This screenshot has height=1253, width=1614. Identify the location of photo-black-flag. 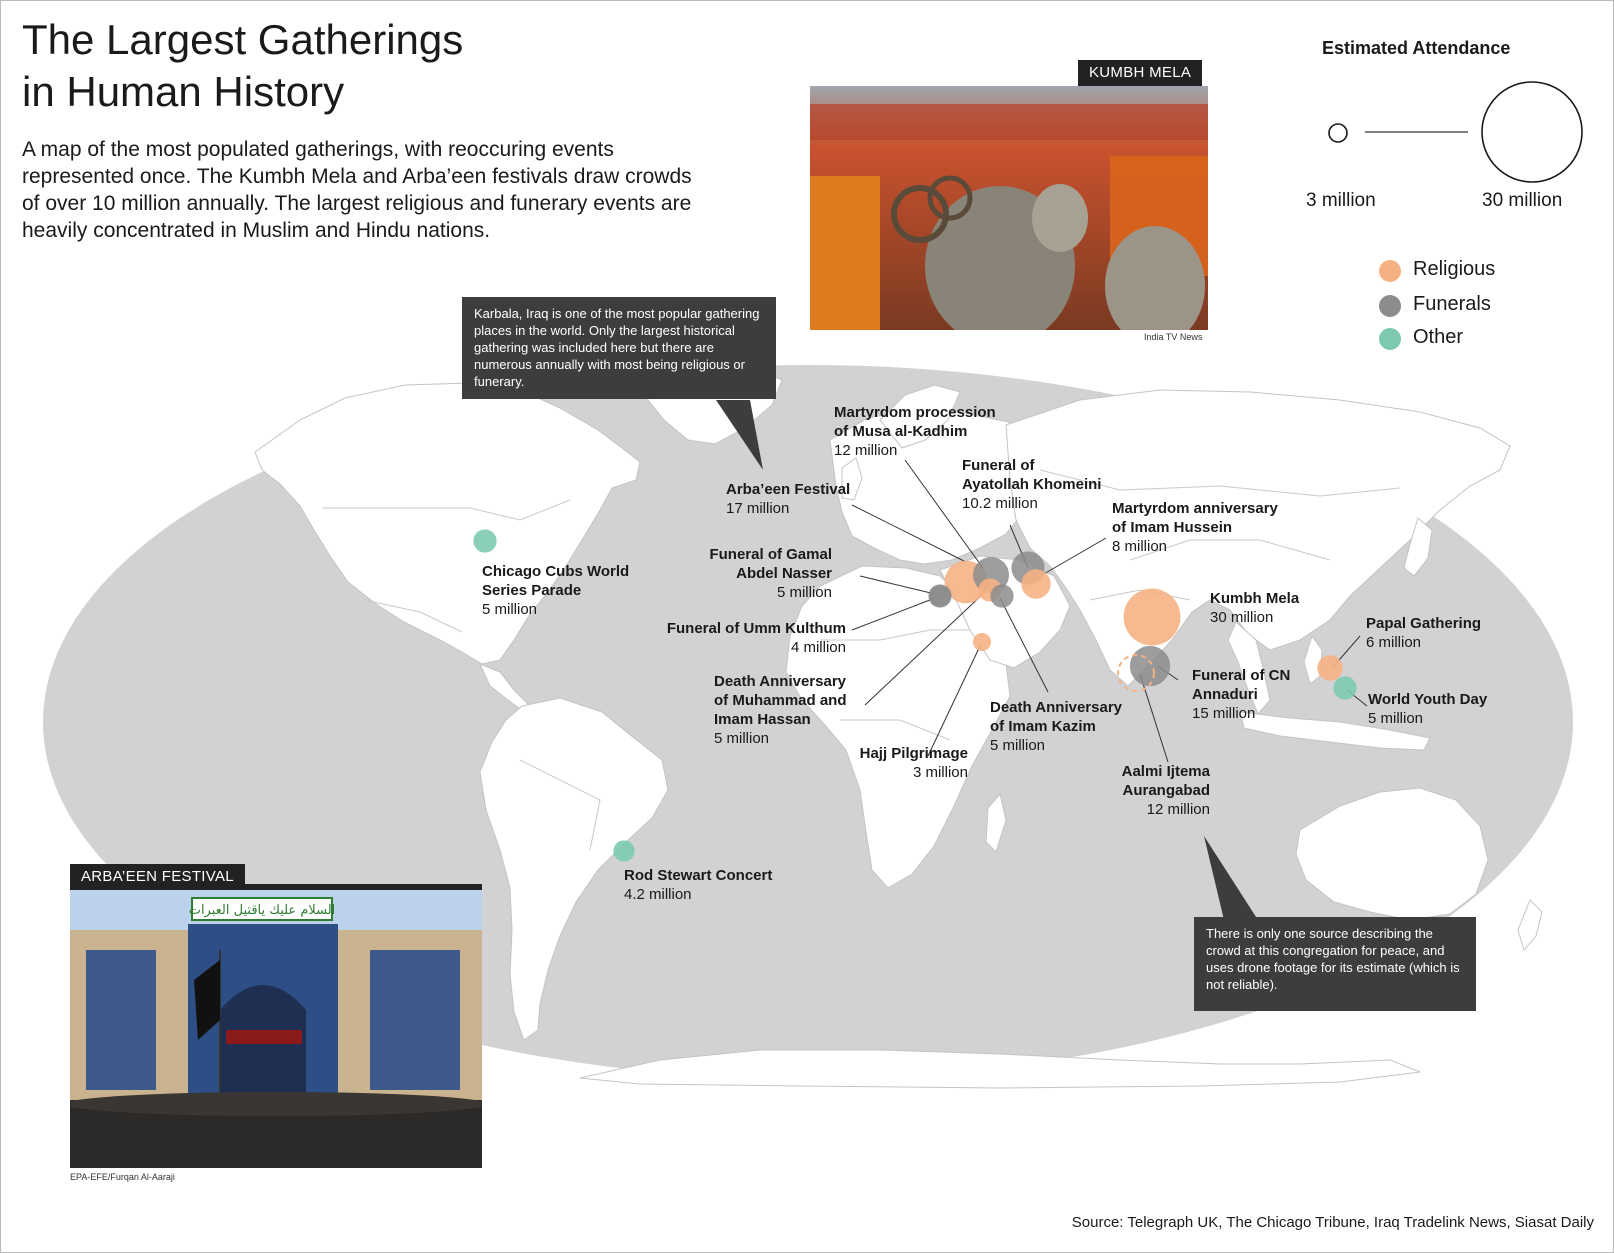
(207, 1000).